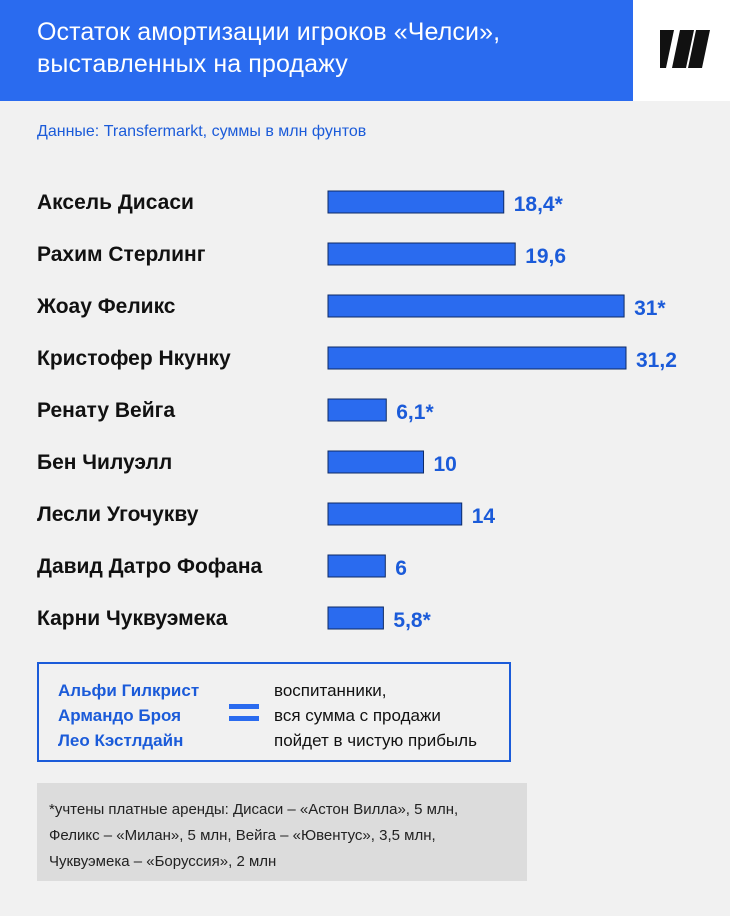 The height and width of the screenshot is (916, 730). Describe the element at coordinates (132, 618) in the screenshot. I see `category-label: Карни Чуквуэмека` at that location.